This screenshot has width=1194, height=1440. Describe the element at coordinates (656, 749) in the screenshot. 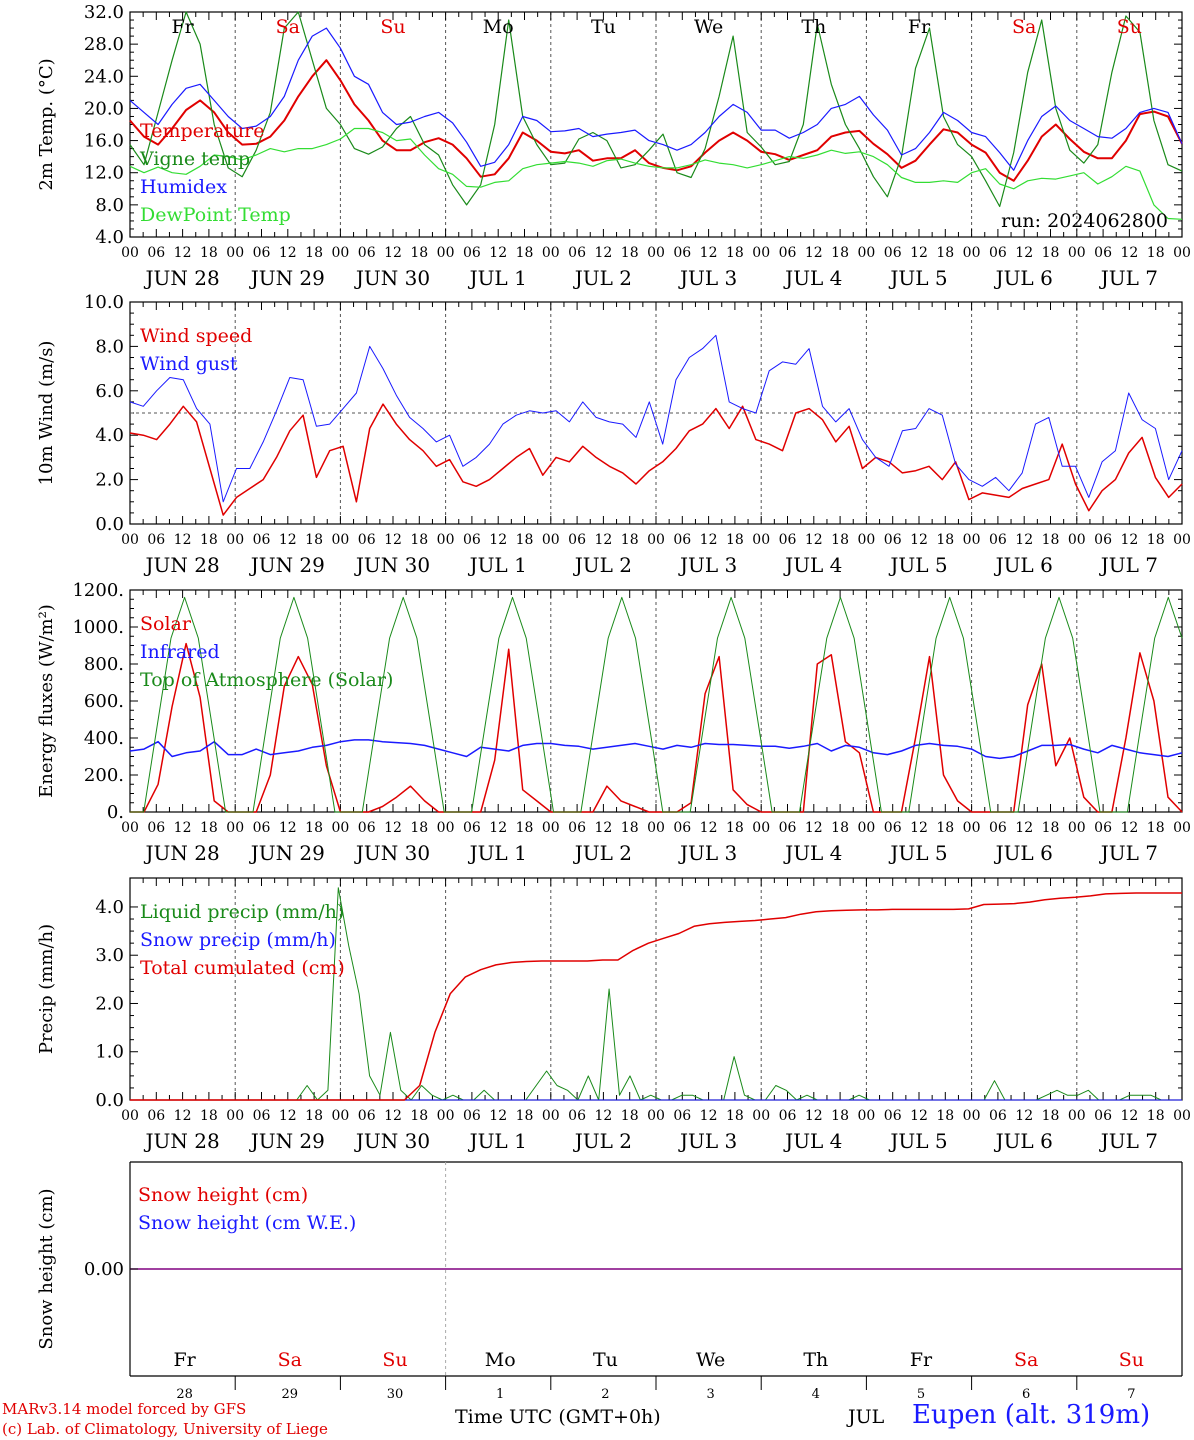

I see `series-line-infrared` at that location.